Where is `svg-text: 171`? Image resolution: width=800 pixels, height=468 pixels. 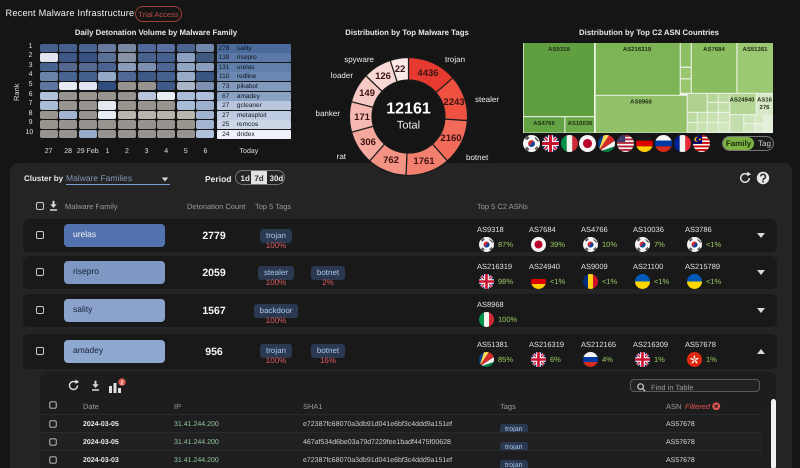 svg-text: 171 is located at coordinates (362, 117).